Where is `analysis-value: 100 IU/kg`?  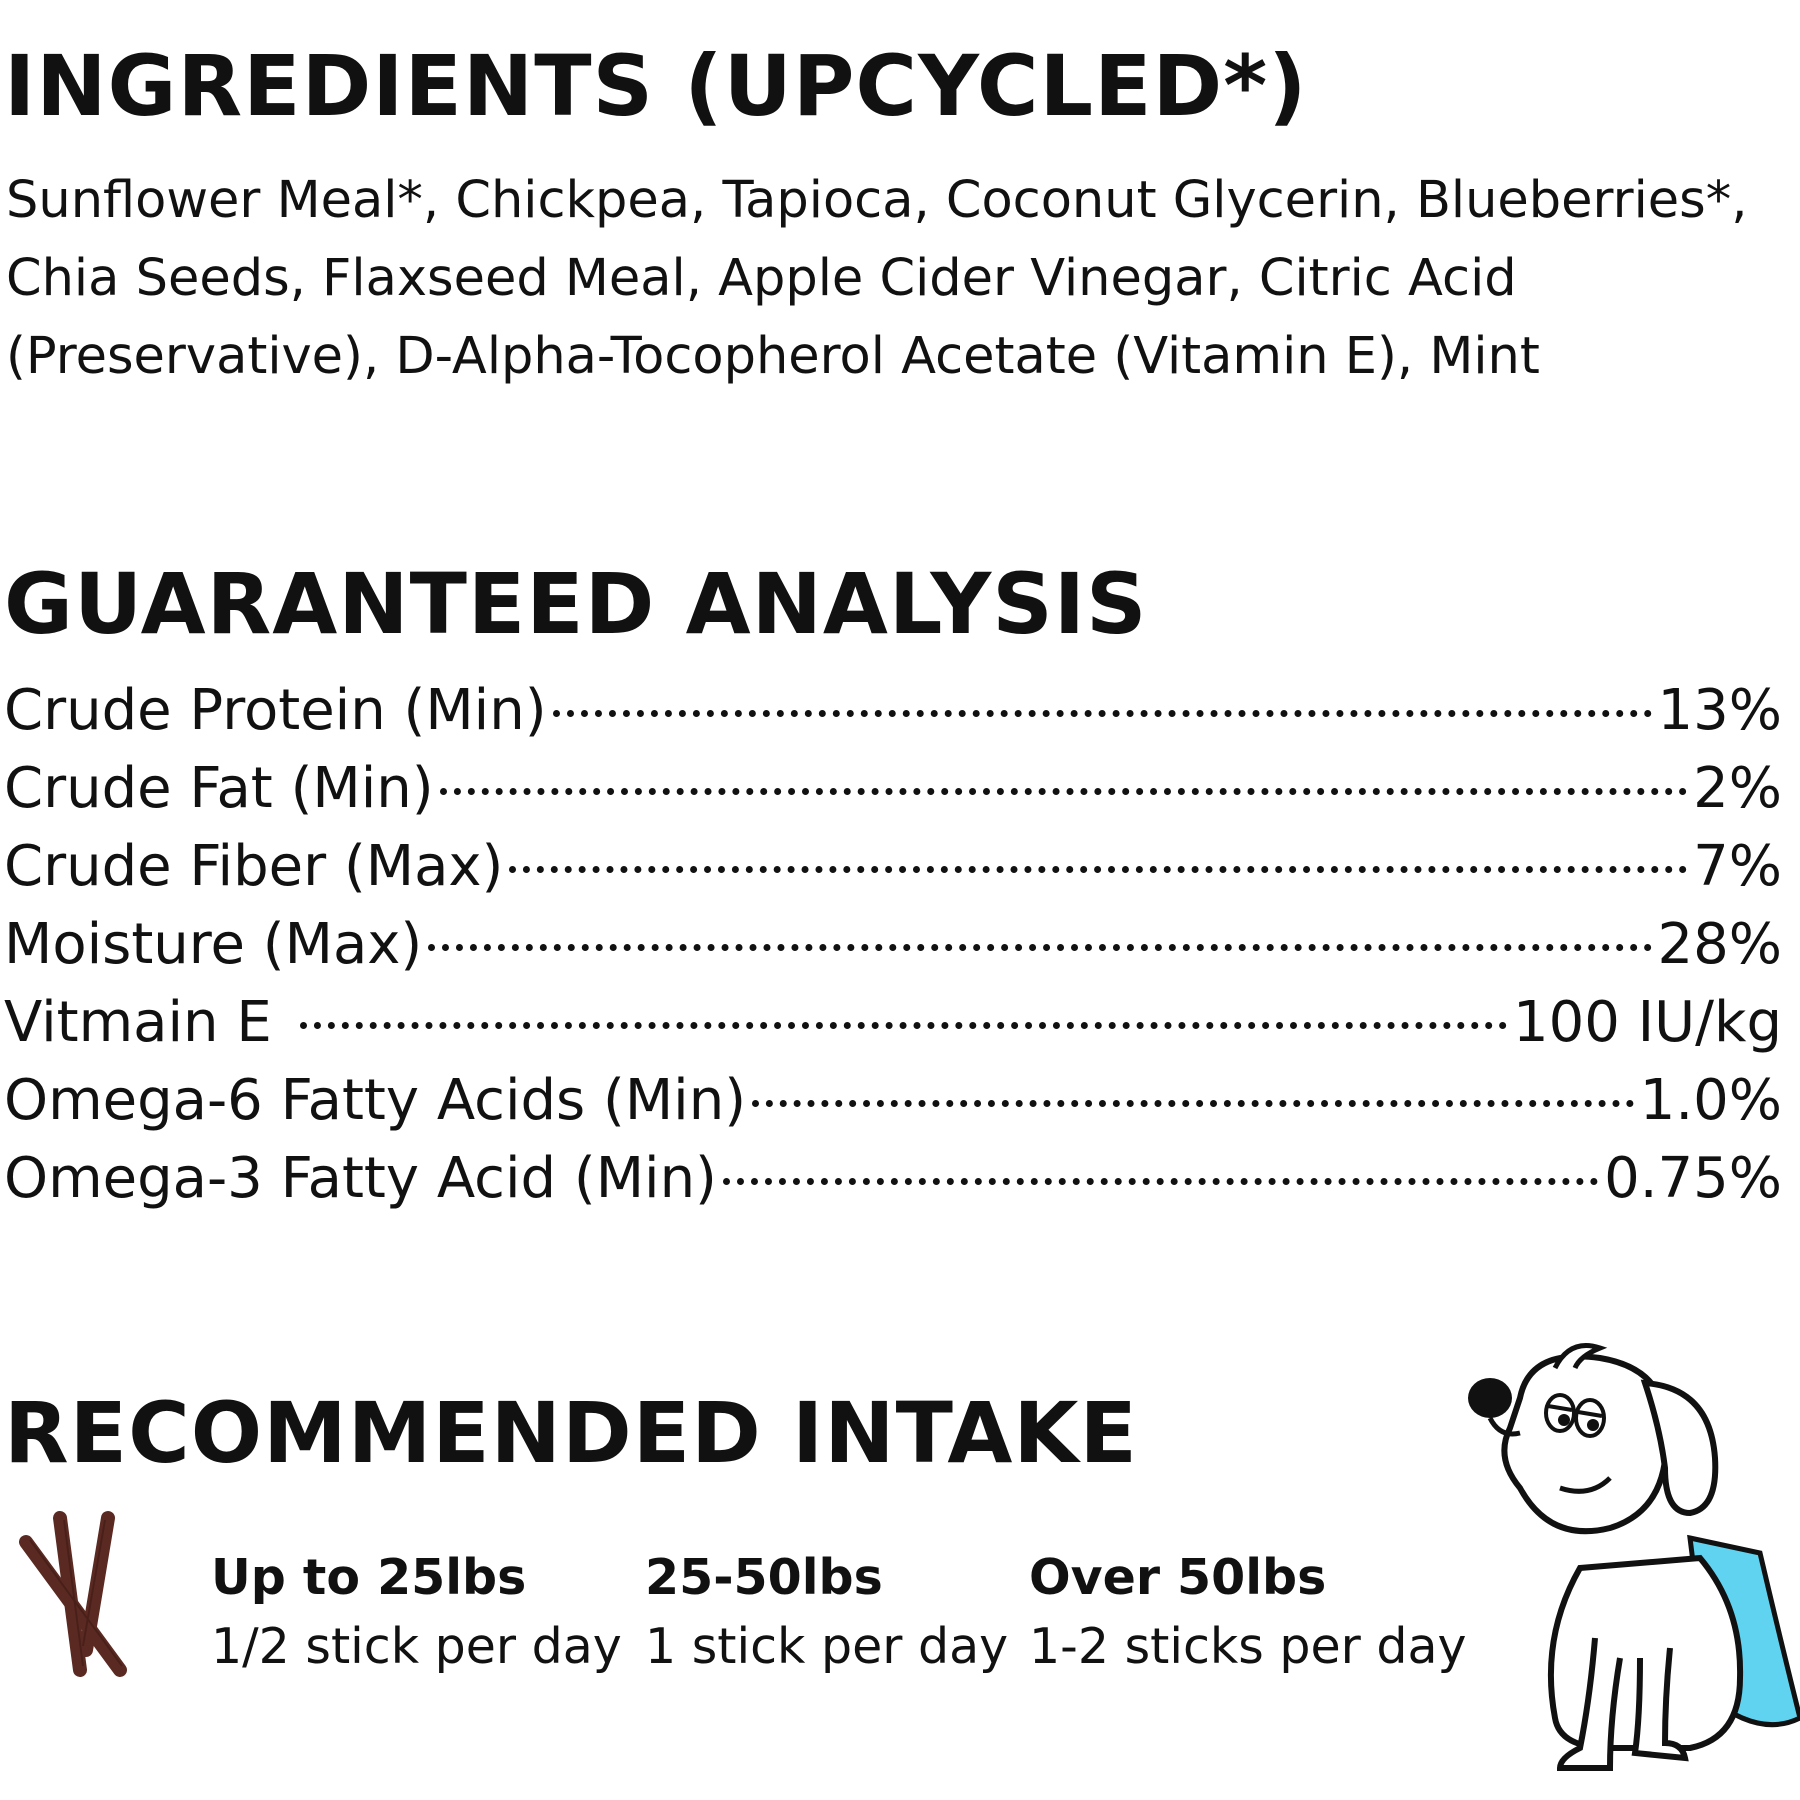
analysis-value: 100 IU/kg is located at coordinates (1647, 1022).